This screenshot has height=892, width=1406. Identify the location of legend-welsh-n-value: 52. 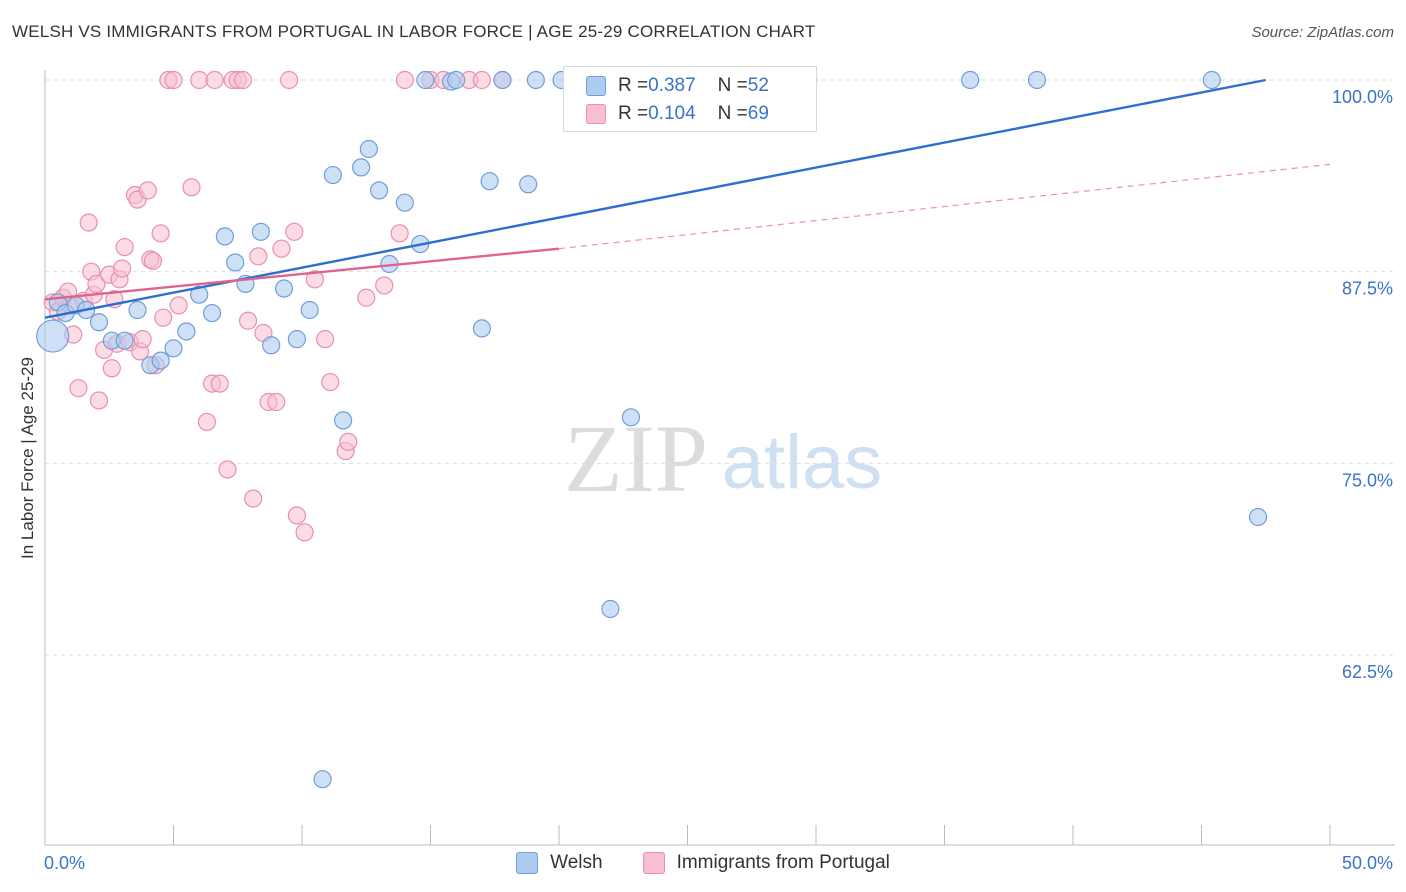
(758, 85).